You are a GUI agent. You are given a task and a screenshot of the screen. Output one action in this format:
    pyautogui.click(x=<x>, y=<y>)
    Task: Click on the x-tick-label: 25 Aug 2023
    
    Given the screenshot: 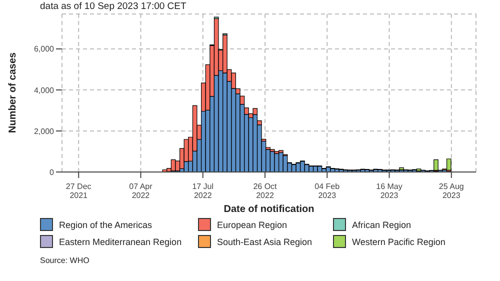 What is the action you would take?
    pyautogui.click(x=451, y=191)
    